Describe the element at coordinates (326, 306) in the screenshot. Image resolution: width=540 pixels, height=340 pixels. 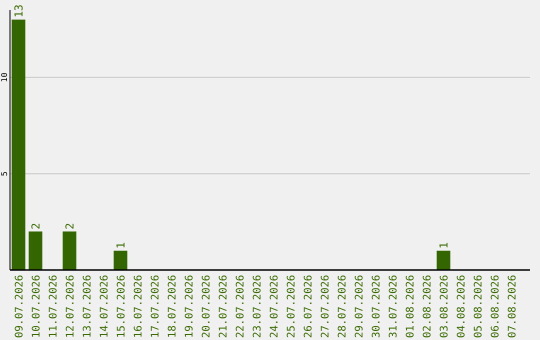
I see `x-tick-label: 27.07.2026` at that location.